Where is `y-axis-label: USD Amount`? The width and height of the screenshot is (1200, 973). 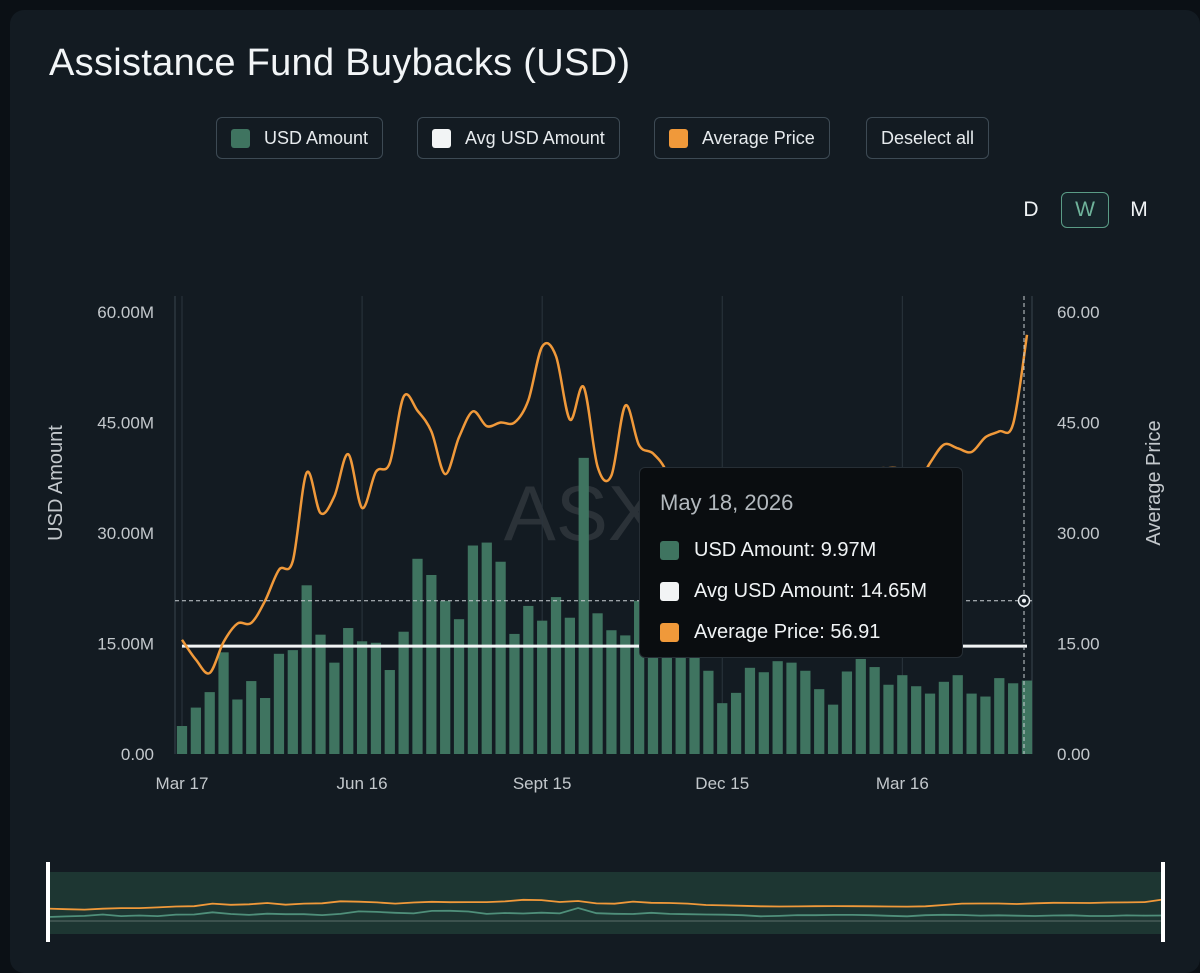 y-axis-label: USD Amount is located at coordinates (56, 483).